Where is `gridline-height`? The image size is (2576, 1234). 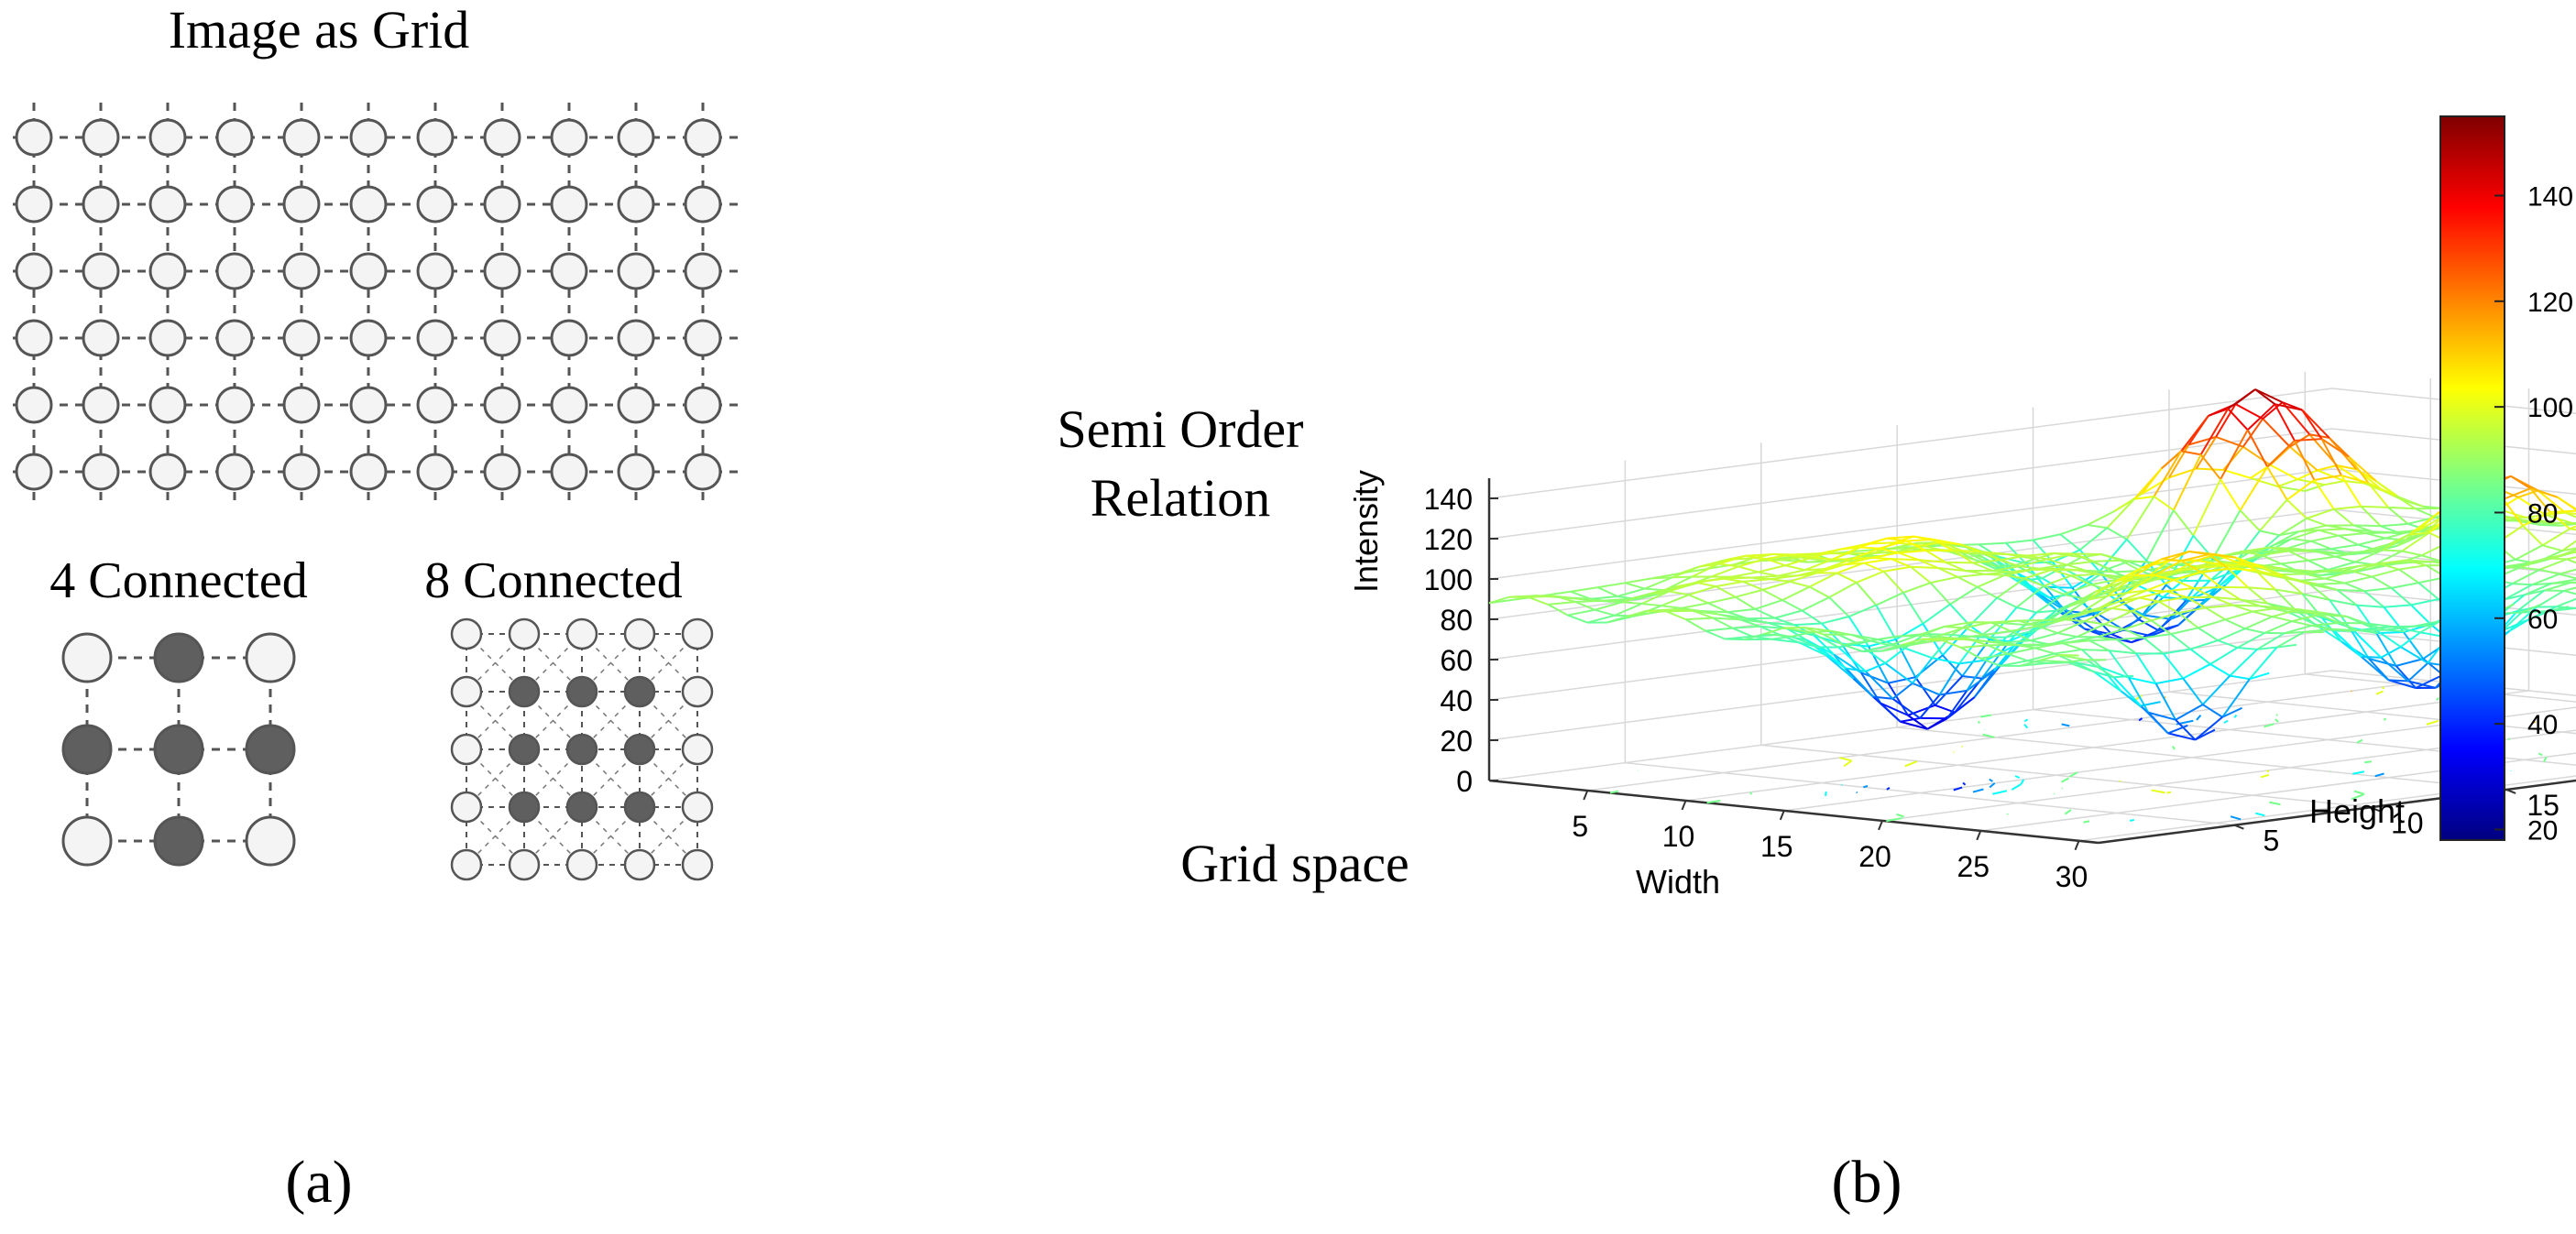
gridline-height is located at coordinates (2304, 586).